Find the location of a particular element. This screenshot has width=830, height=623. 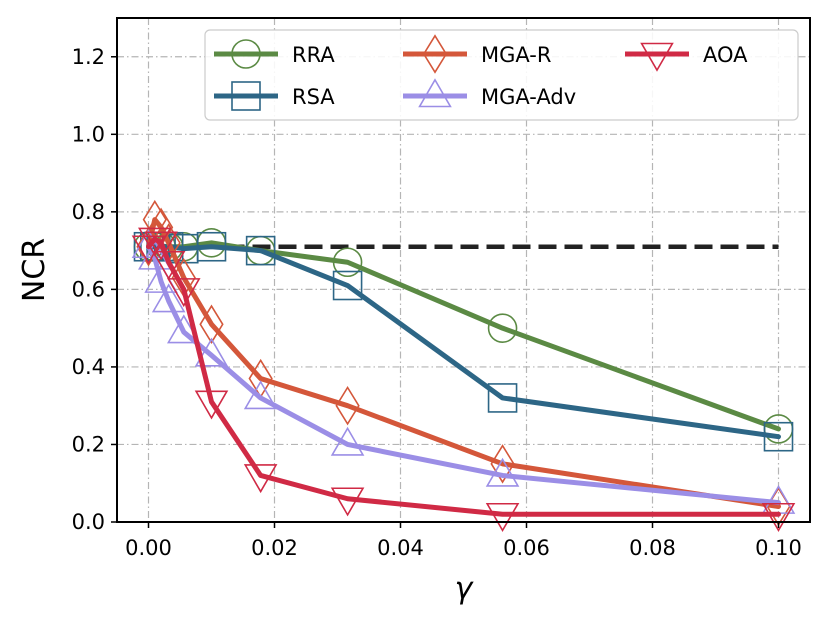

legend-item-rra: RRA is located at coordinates (274, 54).